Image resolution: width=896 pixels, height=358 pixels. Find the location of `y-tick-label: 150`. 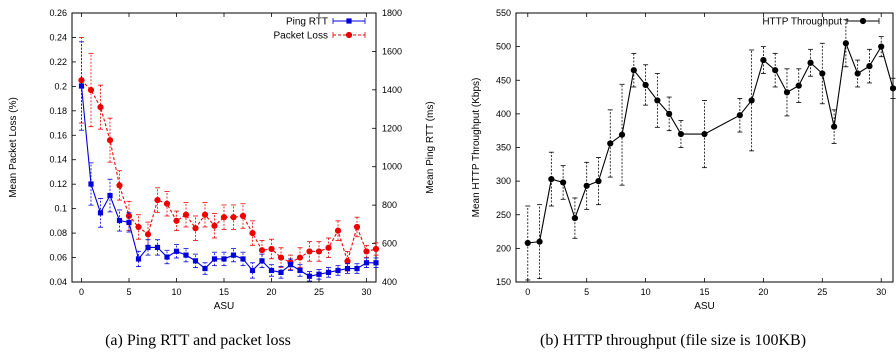

y-tick-label: 150 is located at coordinates (503, 282).